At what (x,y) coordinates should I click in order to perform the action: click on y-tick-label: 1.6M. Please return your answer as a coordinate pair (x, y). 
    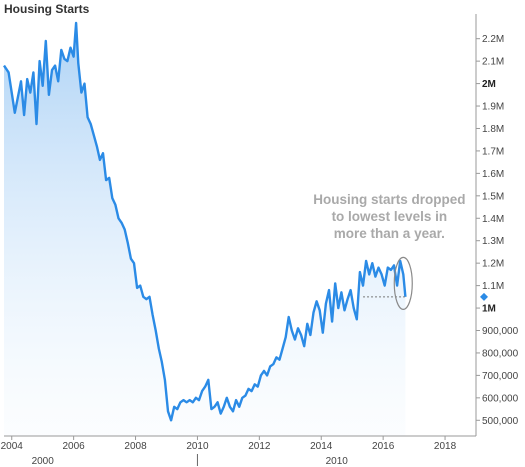
    Looking at the image, I should click on (493, 174).